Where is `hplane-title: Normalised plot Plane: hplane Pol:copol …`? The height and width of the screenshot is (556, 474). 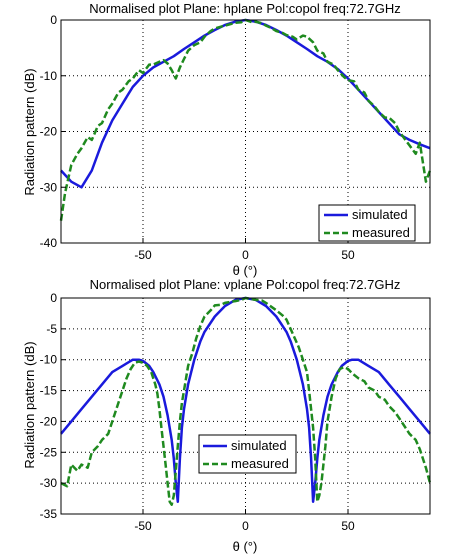
hplane-title: Normalised plot Plane: hplane Pol:copol … is located at coordinates (244, 8).